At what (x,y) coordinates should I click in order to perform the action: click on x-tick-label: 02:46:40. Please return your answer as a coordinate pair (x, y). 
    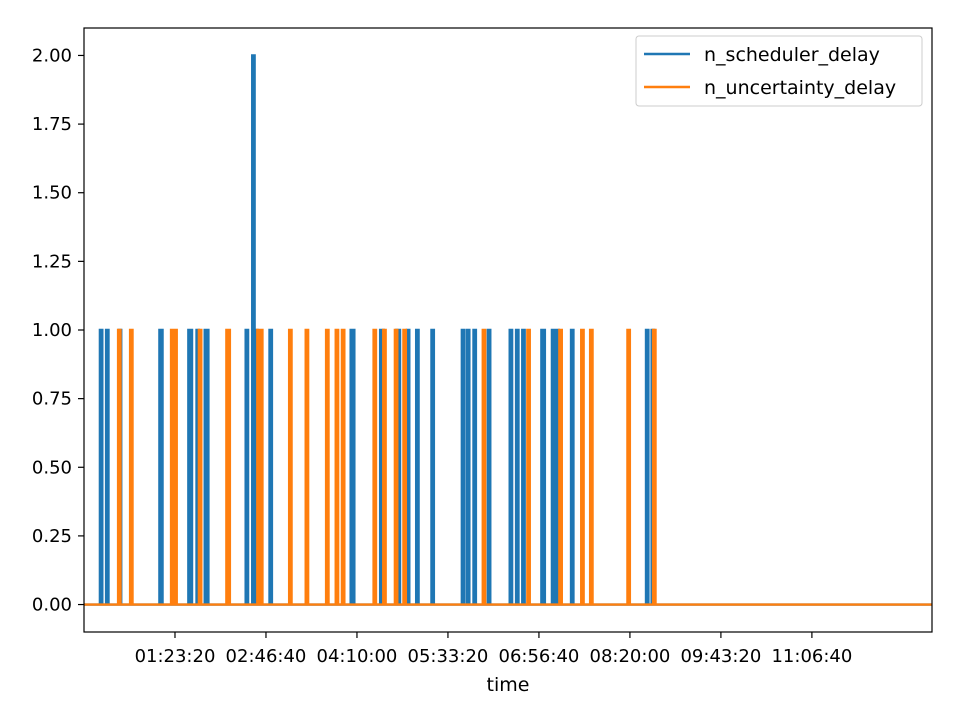
    Looking at the image, I should click on (266, 656).